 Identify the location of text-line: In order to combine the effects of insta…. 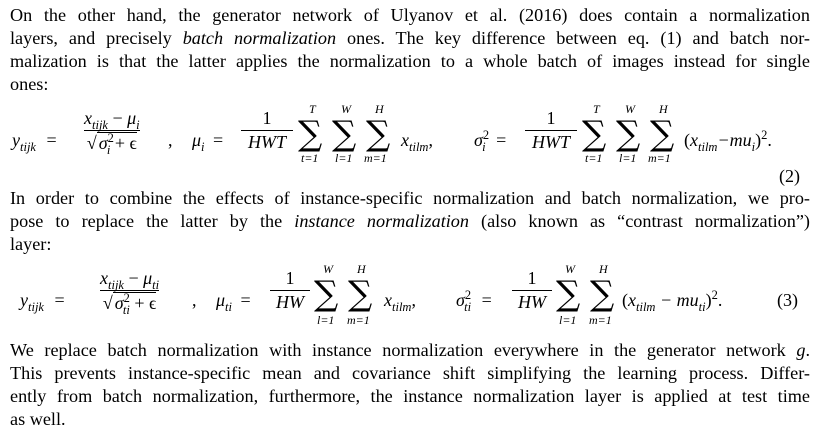
(410, 198).